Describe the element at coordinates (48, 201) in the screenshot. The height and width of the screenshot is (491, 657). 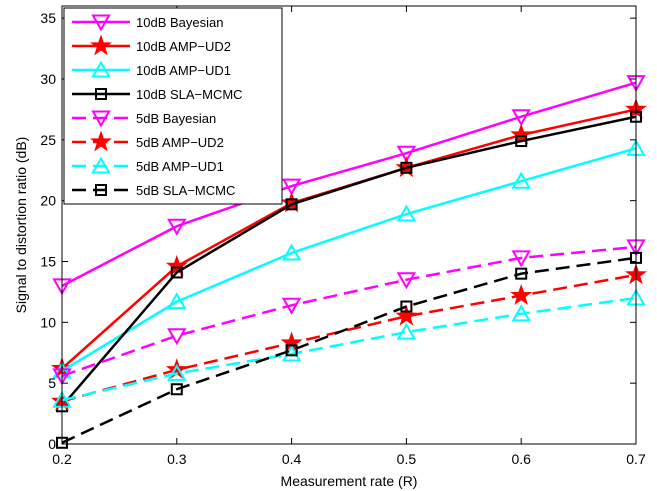
I see `y-tick-label: 20` at that location.